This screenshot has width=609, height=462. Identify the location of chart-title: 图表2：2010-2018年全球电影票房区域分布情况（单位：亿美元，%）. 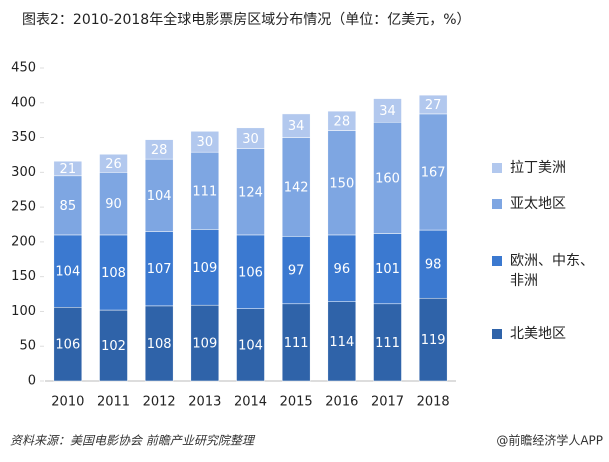
(246, 19).